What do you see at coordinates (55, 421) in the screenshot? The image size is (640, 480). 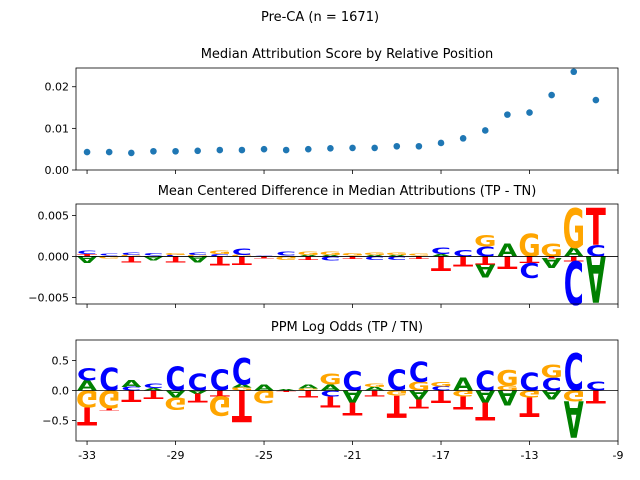 I see `y-tick-label: −0.5` at bounding box center [55, 421].